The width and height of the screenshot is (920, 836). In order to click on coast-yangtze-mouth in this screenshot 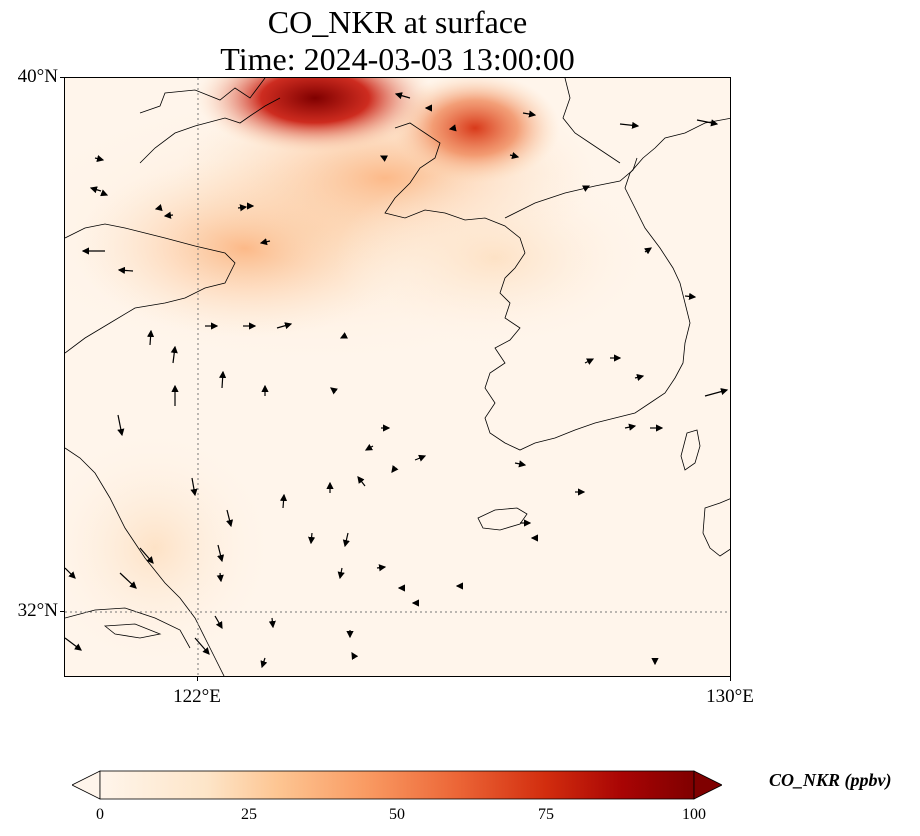, I will do `click(128, 628)`.